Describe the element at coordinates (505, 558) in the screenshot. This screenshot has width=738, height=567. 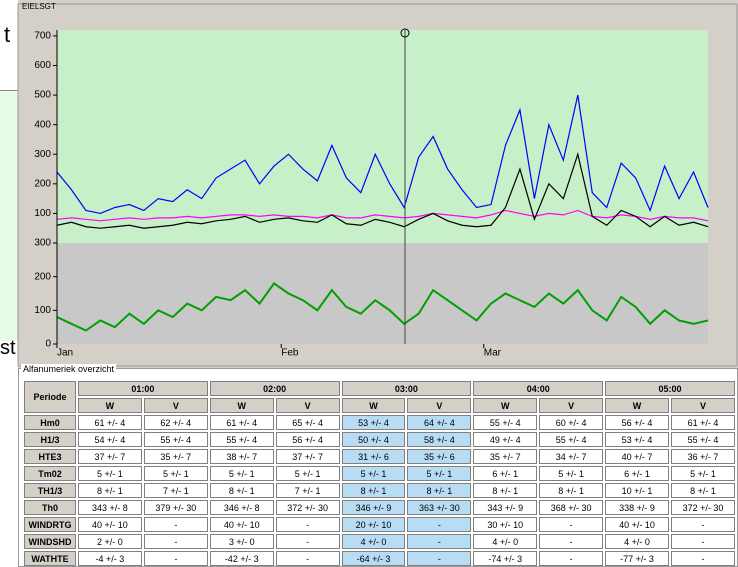
I see `table-cell: -74 +/- 3` at that location.